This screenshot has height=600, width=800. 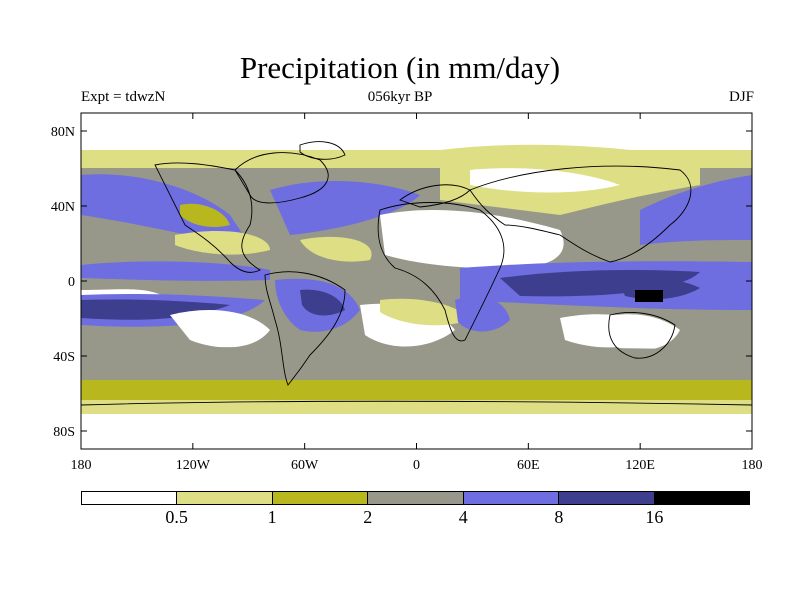 What do you see at coordinates (63, 132) in the screenshot?
I see `lat-tick-label: 80N` at bounding box center [63, 132].